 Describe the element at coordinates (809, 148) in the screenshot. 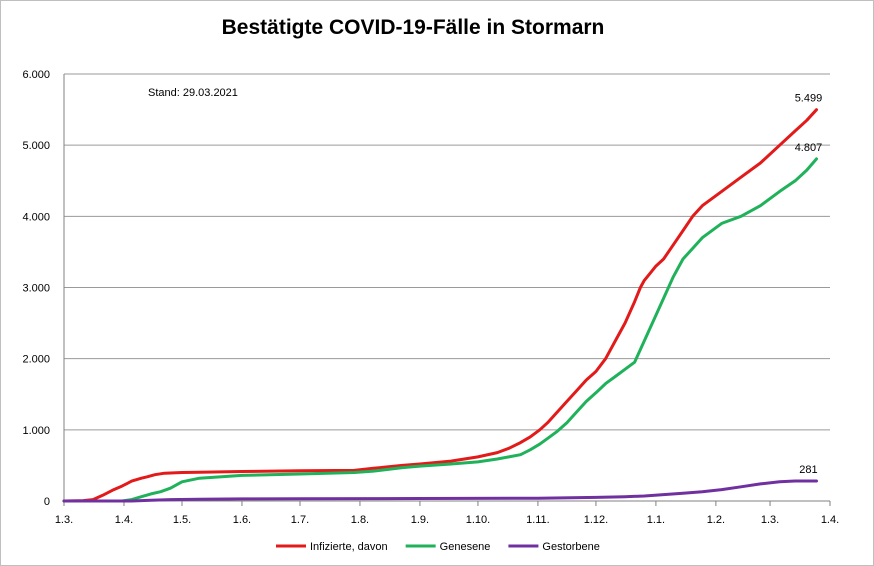

I see `end-value-label: 4.807` at that location.